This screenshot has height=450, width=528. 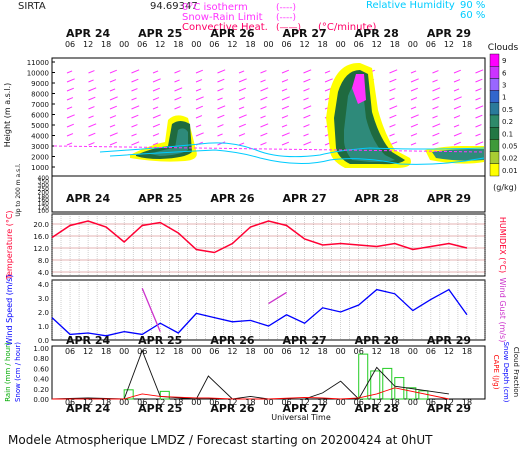 I want to click on x-axis-label: Universal Time, so click(x=301, y=417).